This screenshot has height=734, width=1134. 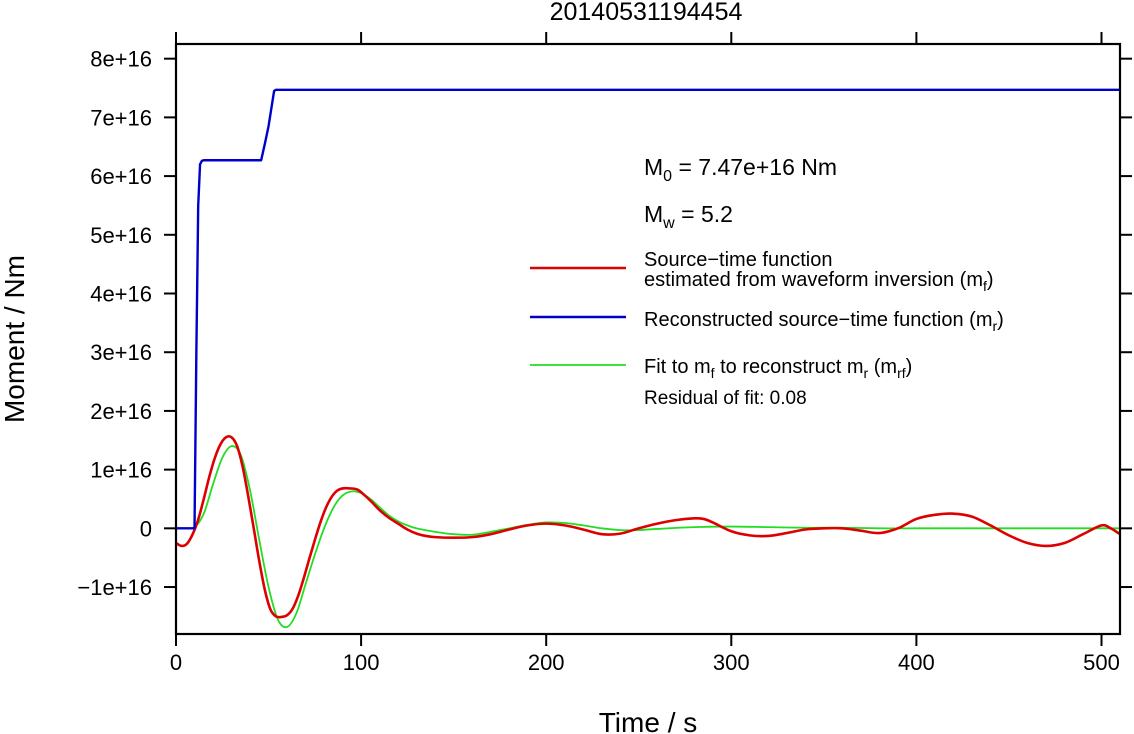 What do you see at coordinates (778, 368) in the screenshot?
I see `legend-label-mrf: Fit to mf to reconstruct mr (mrf)` at bounding box center [778, 368].